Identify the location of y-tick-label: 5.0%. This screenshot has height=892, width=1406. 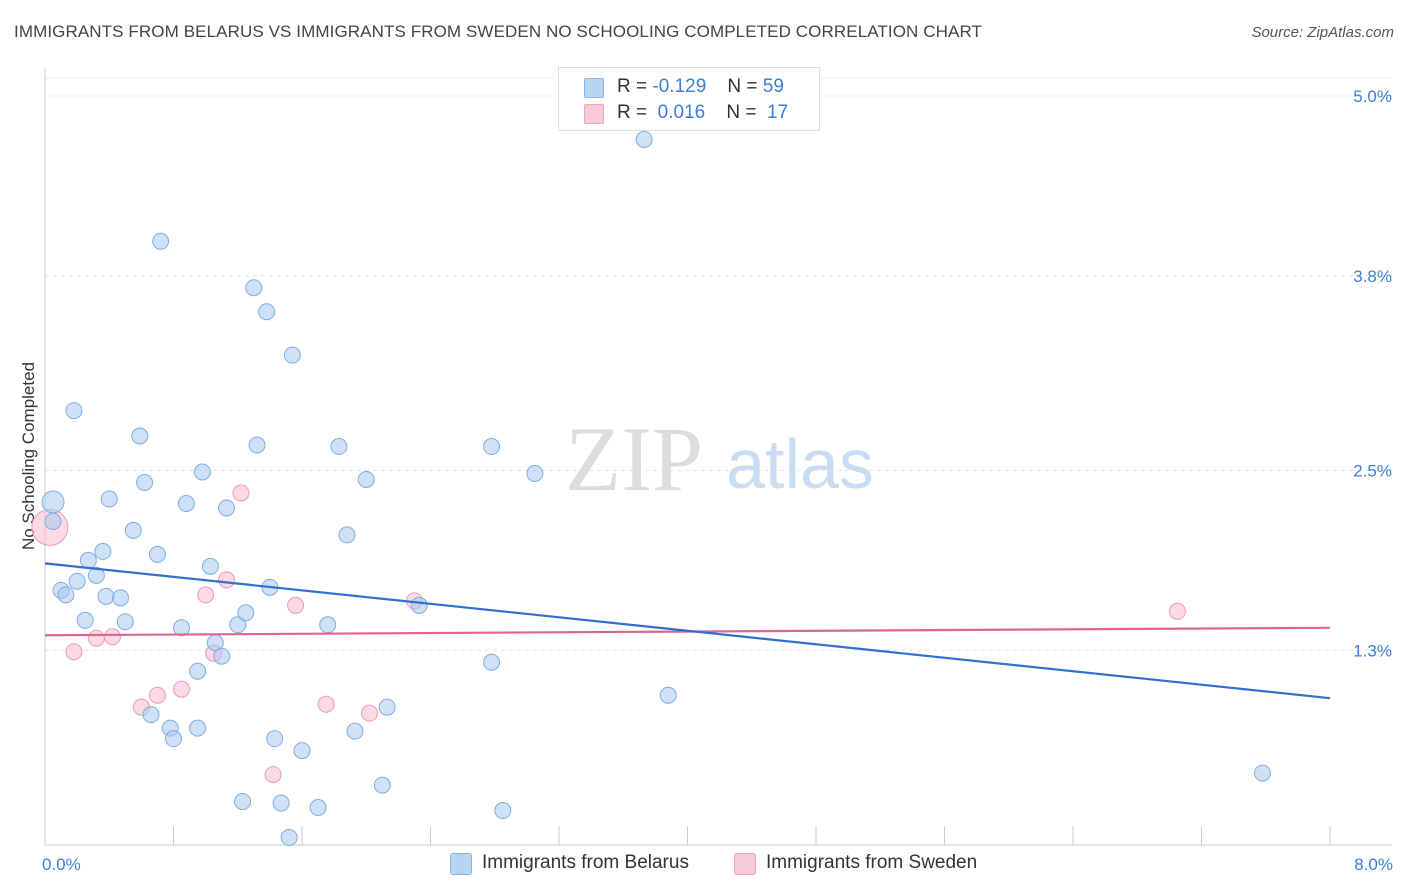
(1372, 96).